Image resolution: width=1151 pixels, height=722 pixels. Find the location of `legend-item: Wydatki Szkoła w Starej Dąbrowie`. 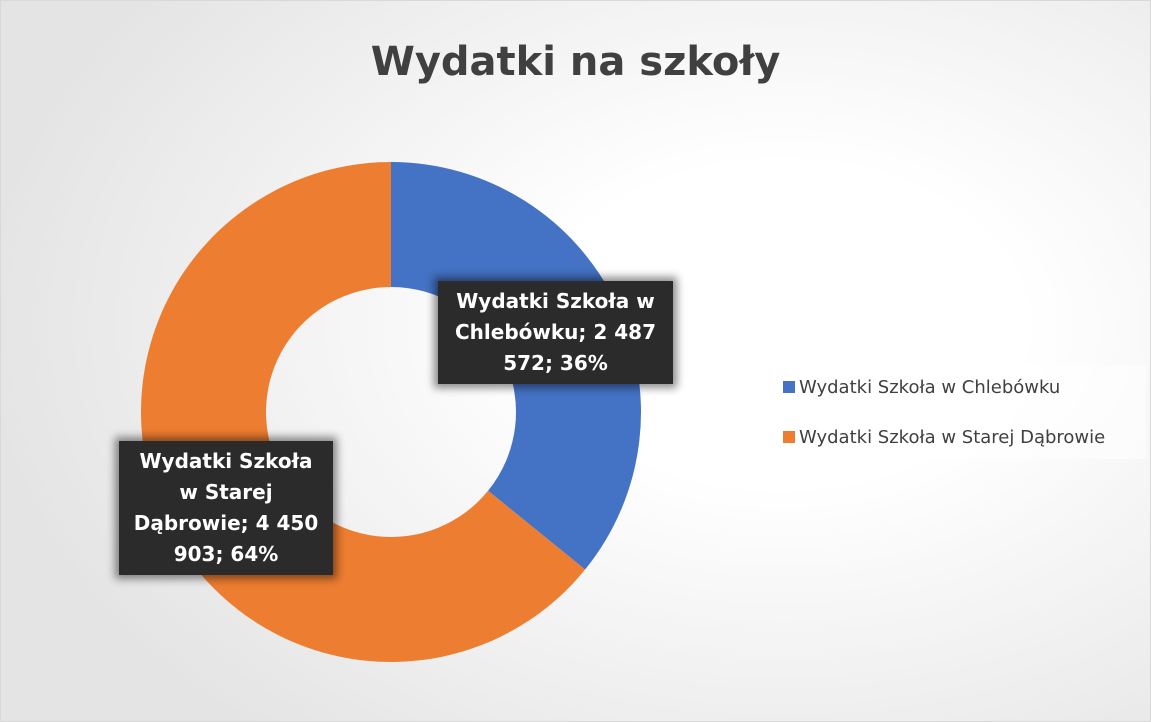

legend-item: Wydatki Szkoła w Starej Dąbrowie is located at coordinates (944, 437).